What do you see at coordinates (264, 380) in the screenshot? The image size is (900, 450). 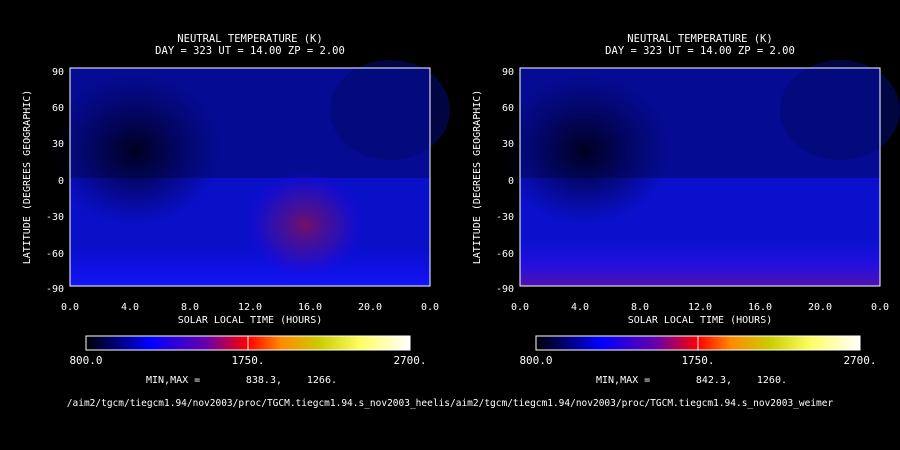 I see `min-value: 838.3,` at bounding box center [264, 380].